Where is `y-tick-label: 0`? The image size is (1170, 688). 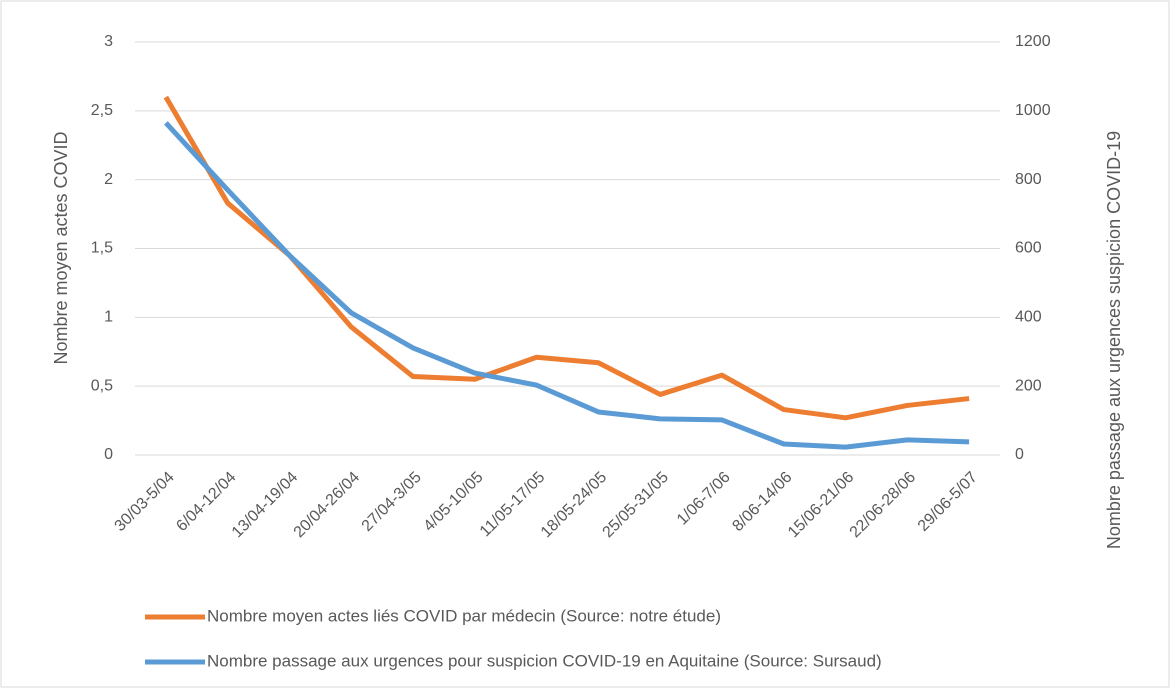 y-tick-label: 0 is located at coordinates (108, 454).